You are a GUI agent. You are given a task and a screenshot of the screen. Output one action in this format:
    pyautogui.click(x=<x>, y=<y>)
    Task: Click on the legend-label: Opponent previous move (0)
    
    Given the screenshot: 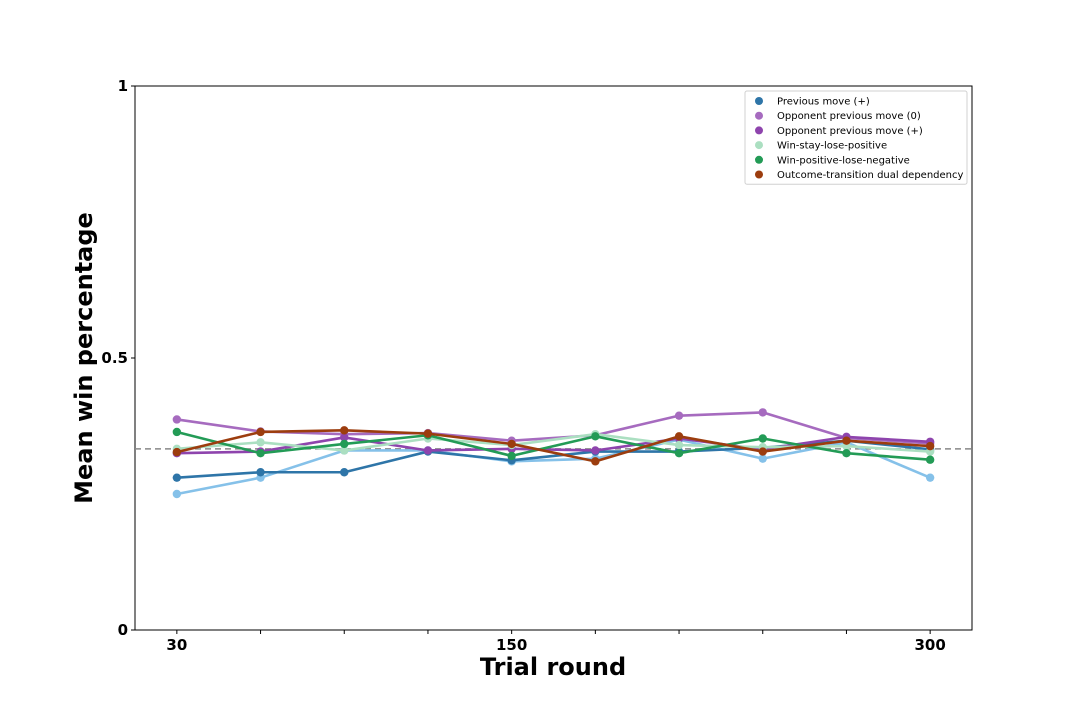 What is the action you would take?
    pyautogui.click(x=849, y=116)
    